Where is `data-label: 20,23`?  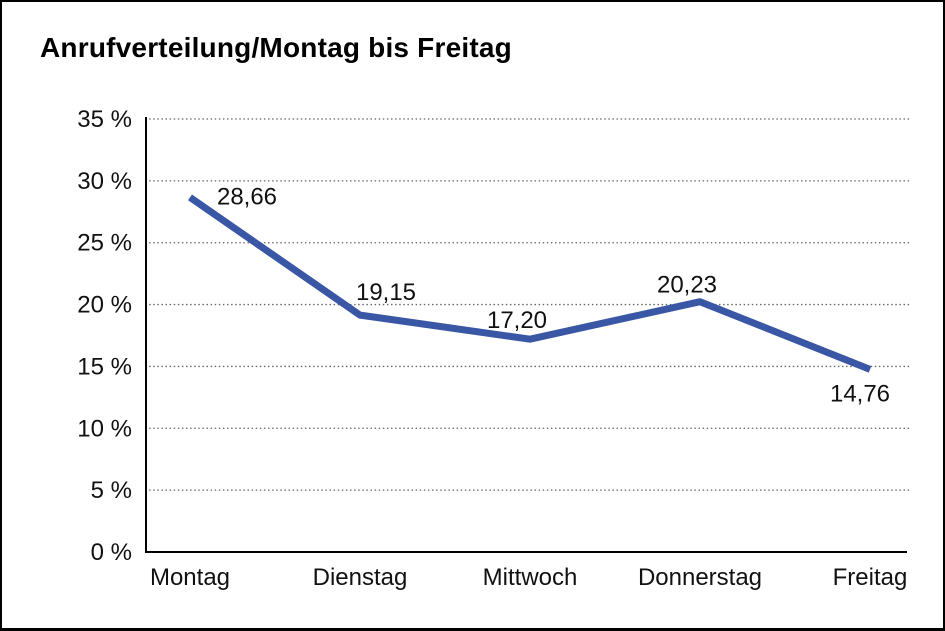 data-label: 20,23 is located at coordinates (687, 285).